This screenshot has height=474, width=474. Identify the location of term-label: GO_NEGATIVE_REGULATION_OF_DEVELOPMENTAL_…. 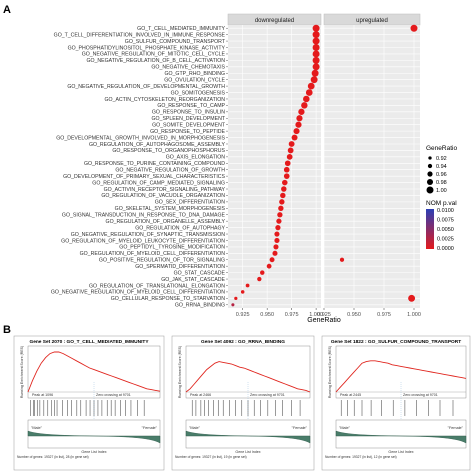
(146, 87).